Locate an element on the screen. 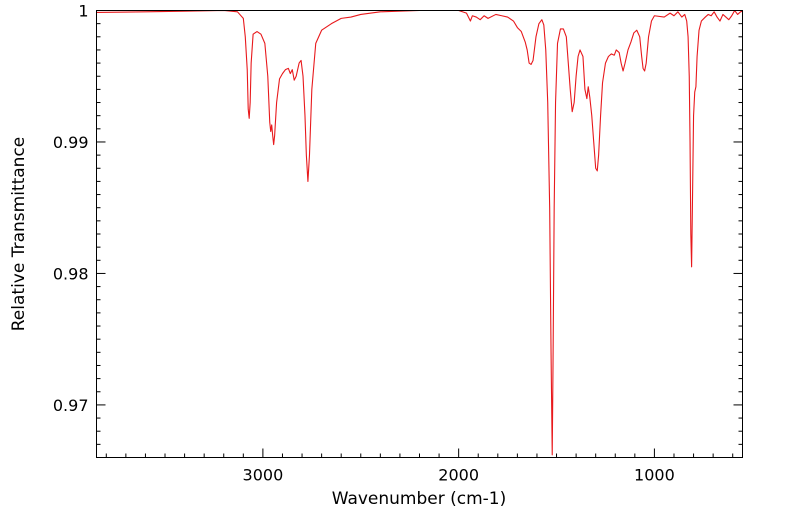 Image resolution: width=799 pixels, height=516 pixels. y-axis-title: Relative Transmittance is located at coordinates (19, 234).